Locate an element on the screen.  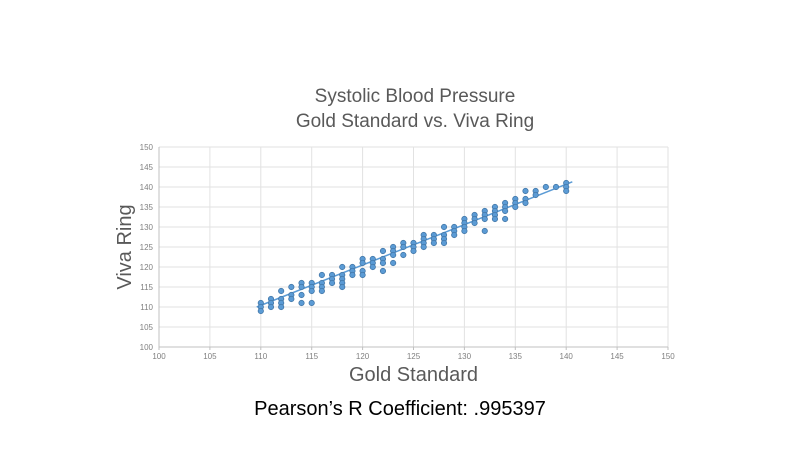
y-tick-label: 105 is located at coordinates (147, 327).